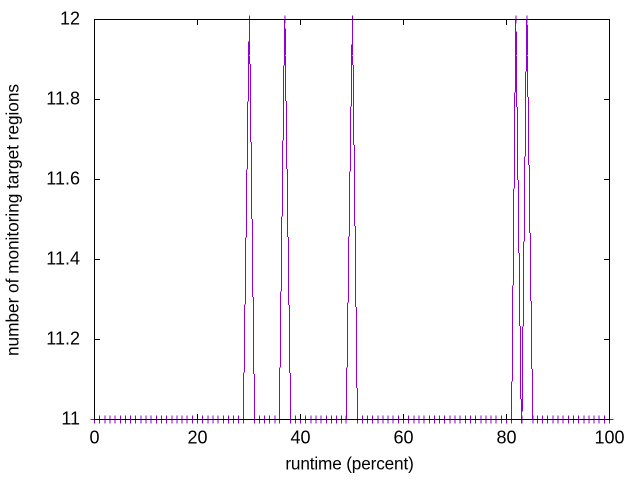  Describe the element at coordinates (94, 438) in the screenshot. I see `svg-text: 0` at that location.